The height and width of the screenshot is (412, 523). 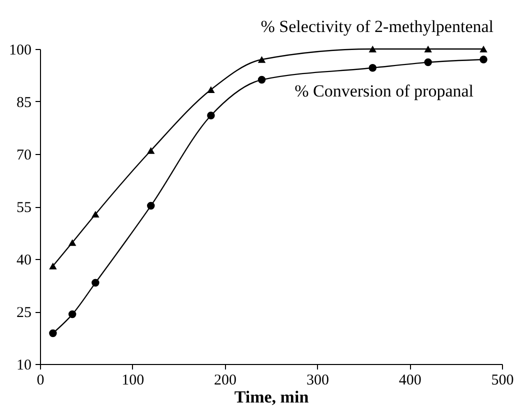 What do you see at coordinates (384, 91) in the screenshot?
I see `series-label: % Conversion of propanal` at bounding box center [384, 91].